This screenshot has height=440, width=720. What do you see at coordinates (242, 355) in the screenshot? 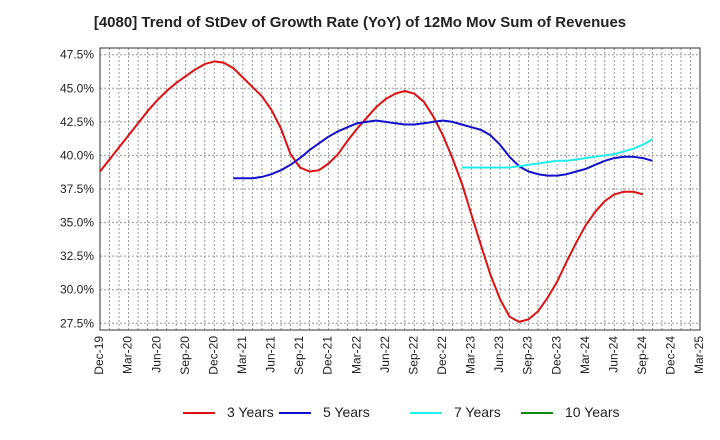
I see `x-tick-label: Mar-21` at bounding box center [242, 355].